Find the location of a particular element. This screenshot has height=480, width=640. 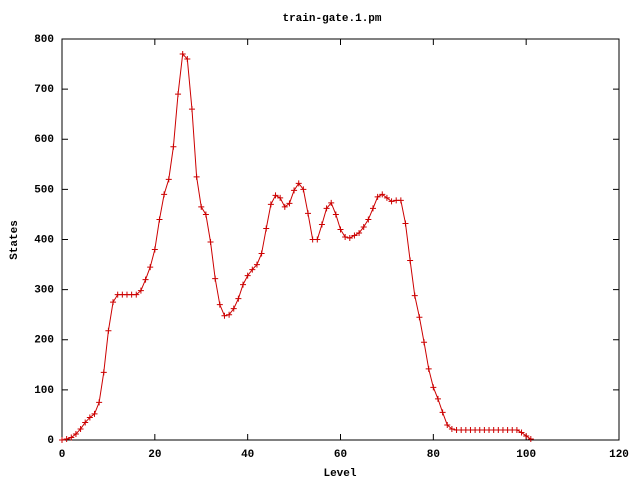

y-axis-label: States is located at coordinates (15, 240).